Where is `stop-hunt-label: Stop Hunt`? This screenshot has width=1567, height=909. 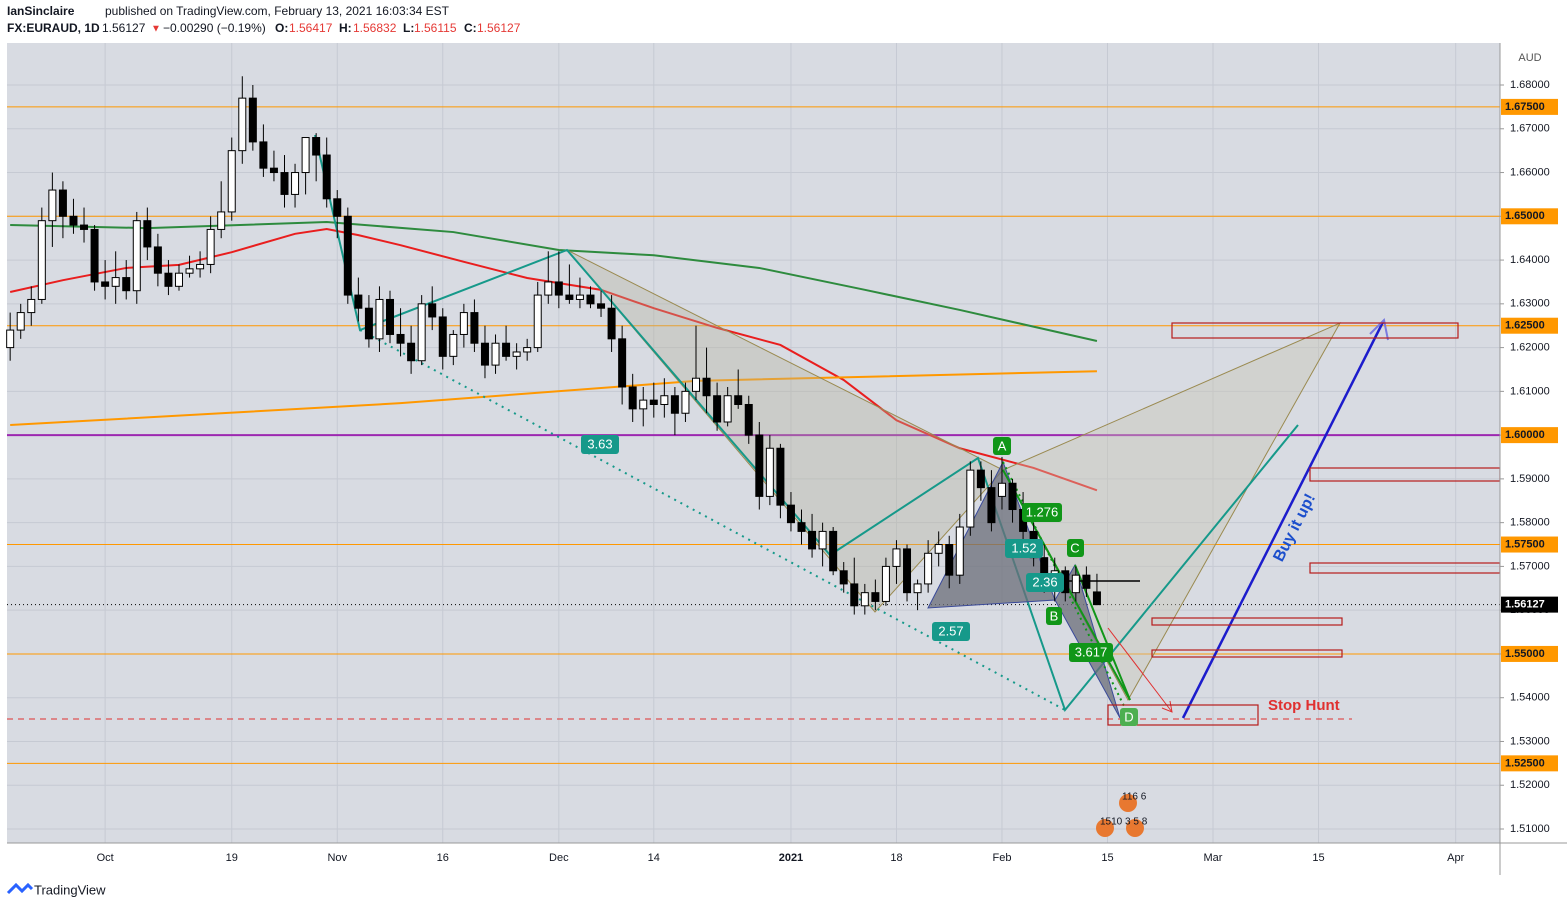
stop-hunt-label: Stop Hunt is located at coordinates (1304, 705).